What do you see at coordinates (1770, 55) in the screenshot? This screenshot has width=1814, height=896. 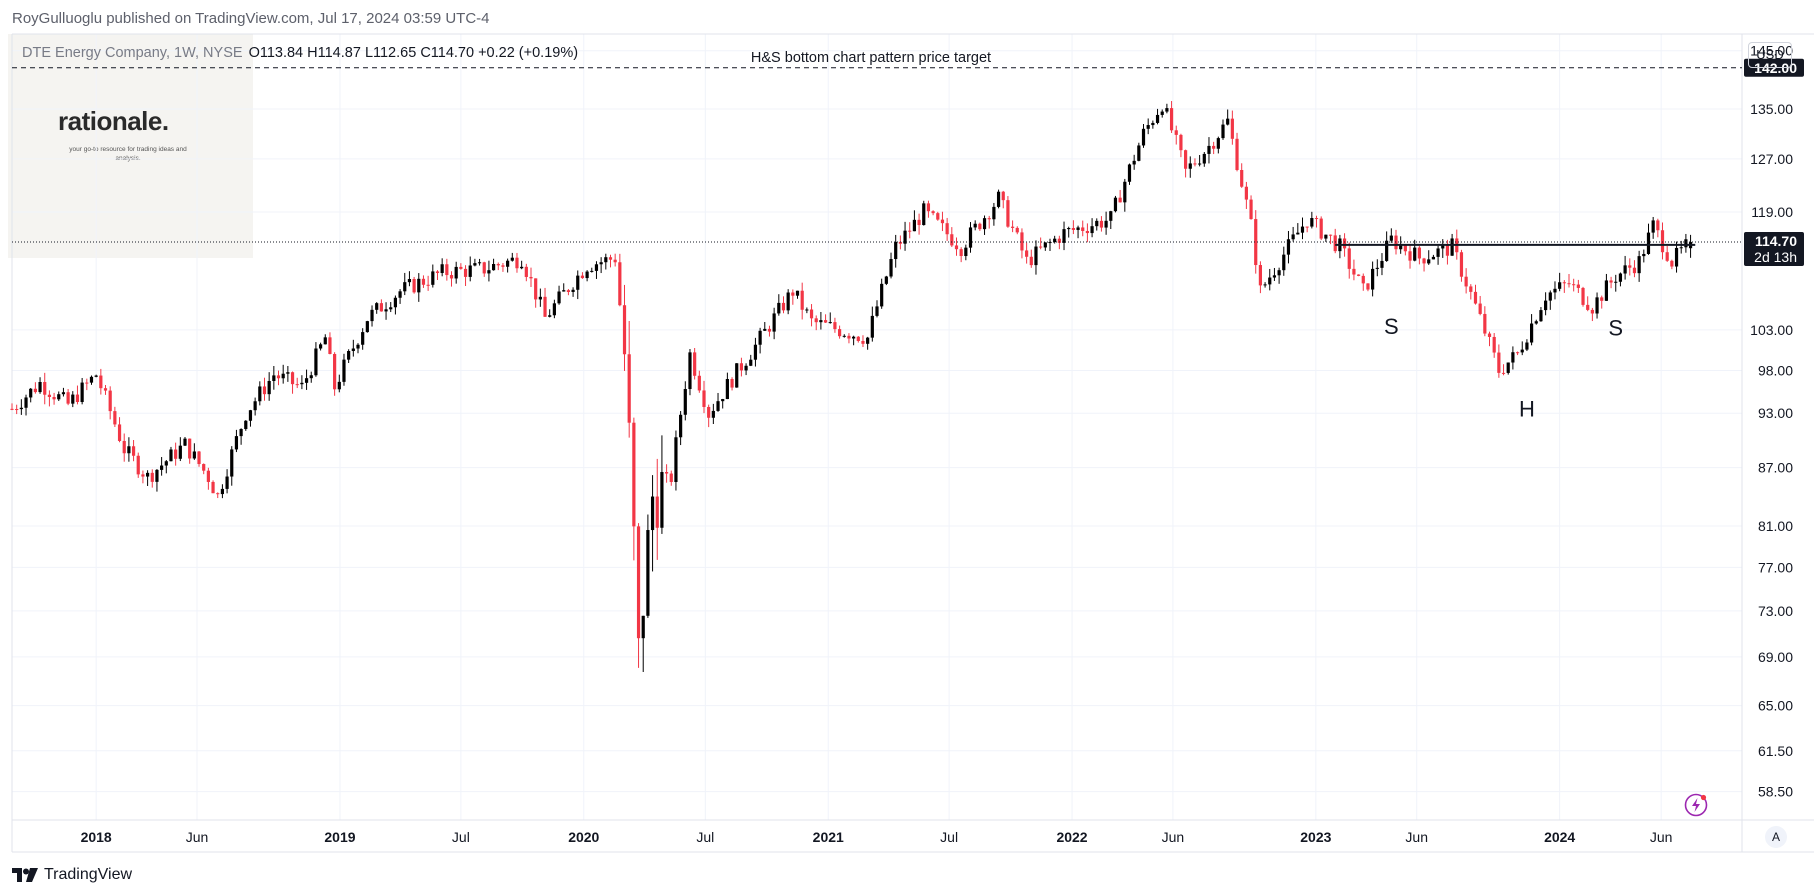 I see `currency-button: USD` at bounding box center [1770, 55].